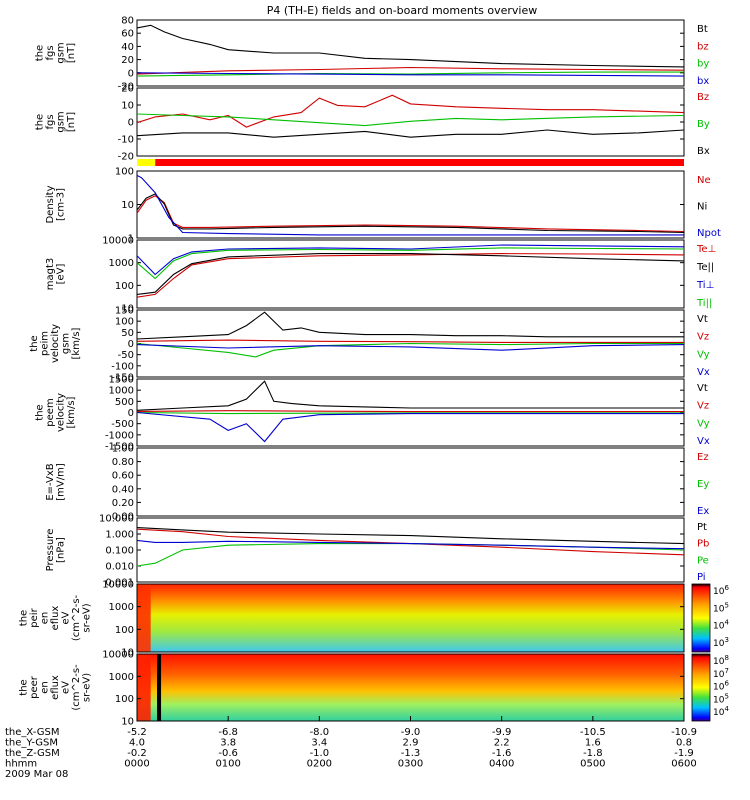 This screenshot has height=800, width=750. Describe the element at coordinates (55, 618) in the screenshot. I see `y-axis-label-line: eflux` at that location.